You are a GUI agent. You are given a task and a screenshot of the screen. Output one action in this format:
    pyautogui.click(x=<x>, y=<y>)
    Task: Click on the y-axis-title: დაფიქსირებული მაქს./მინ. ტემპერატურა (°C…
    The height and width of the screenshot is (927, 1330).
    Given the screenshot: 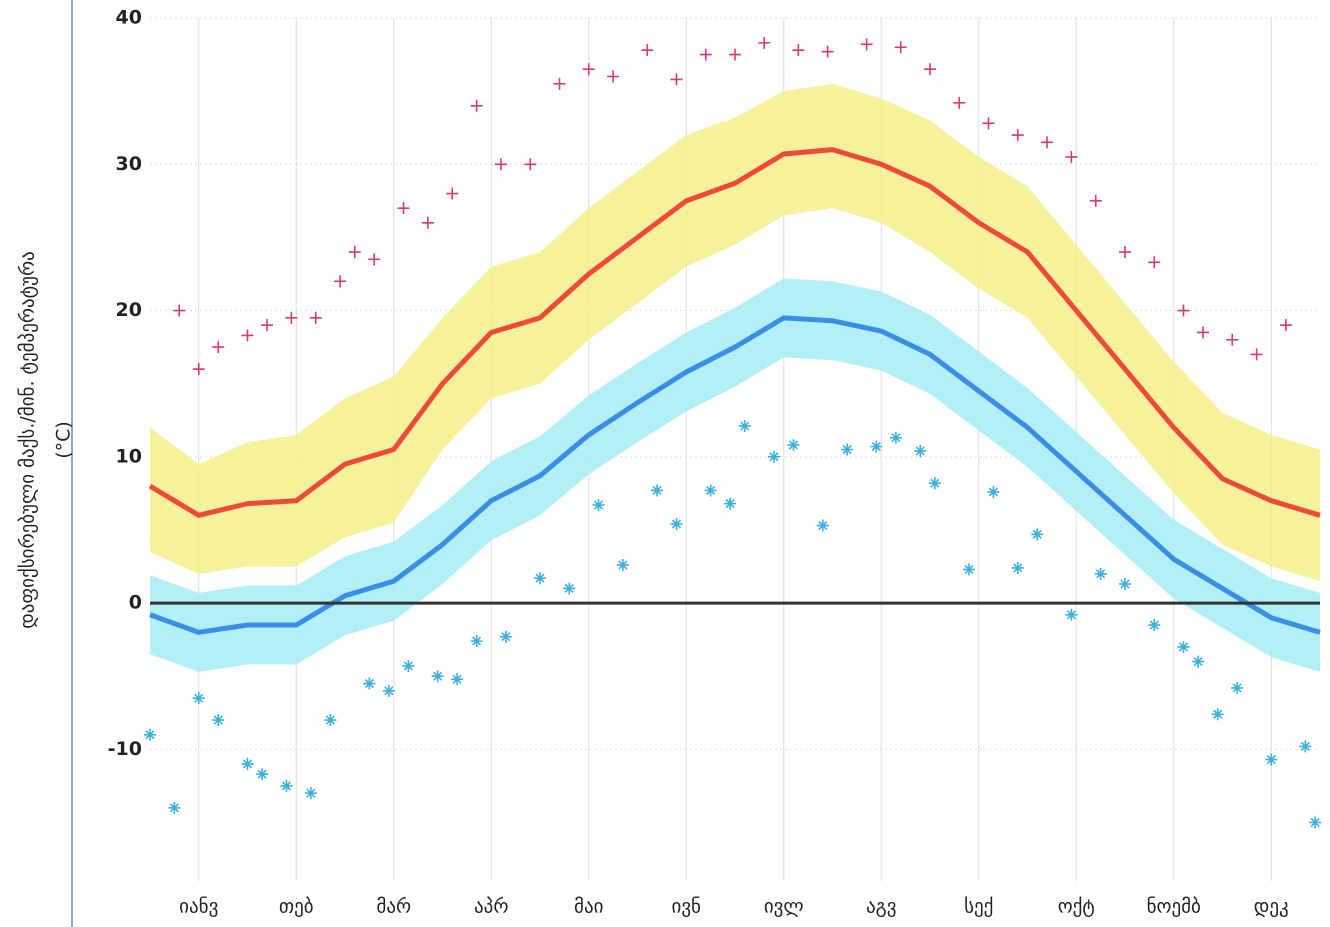 What is the action you would take?
    pyautogui.click(x=46, y=440)
    